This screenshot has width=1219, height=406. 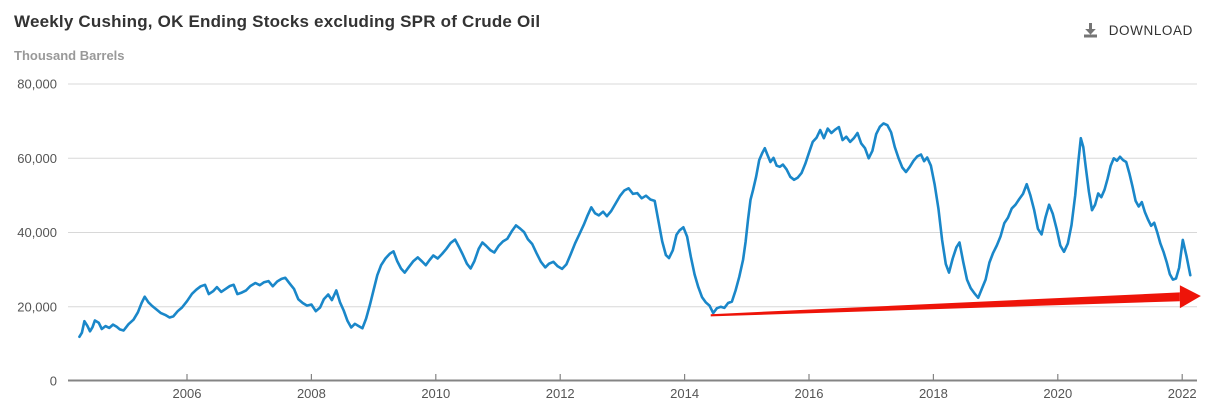 I want to click on trend-arrow-head, so click(x=1190, y=297).